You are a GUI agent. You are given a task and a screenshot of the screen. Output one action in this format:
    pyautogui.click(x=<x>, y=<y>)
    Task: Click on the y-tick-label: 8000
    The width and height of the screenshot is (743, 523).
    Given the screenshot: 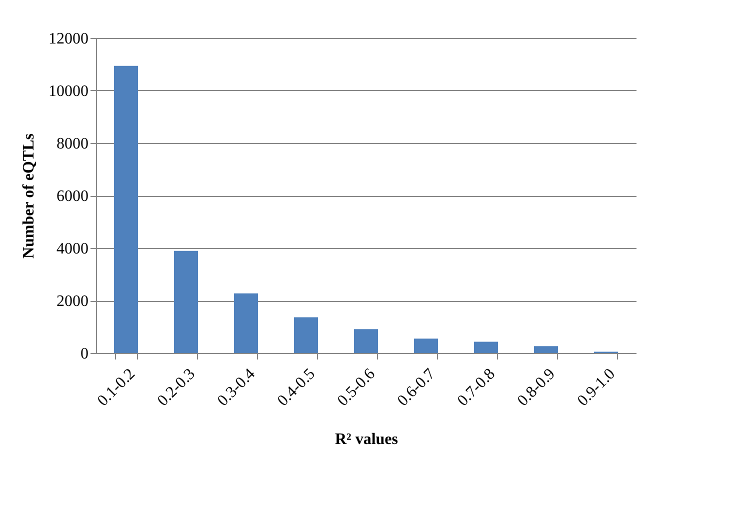 What is the action you would take?
    pyautogui.click(x=72, y=144)
    